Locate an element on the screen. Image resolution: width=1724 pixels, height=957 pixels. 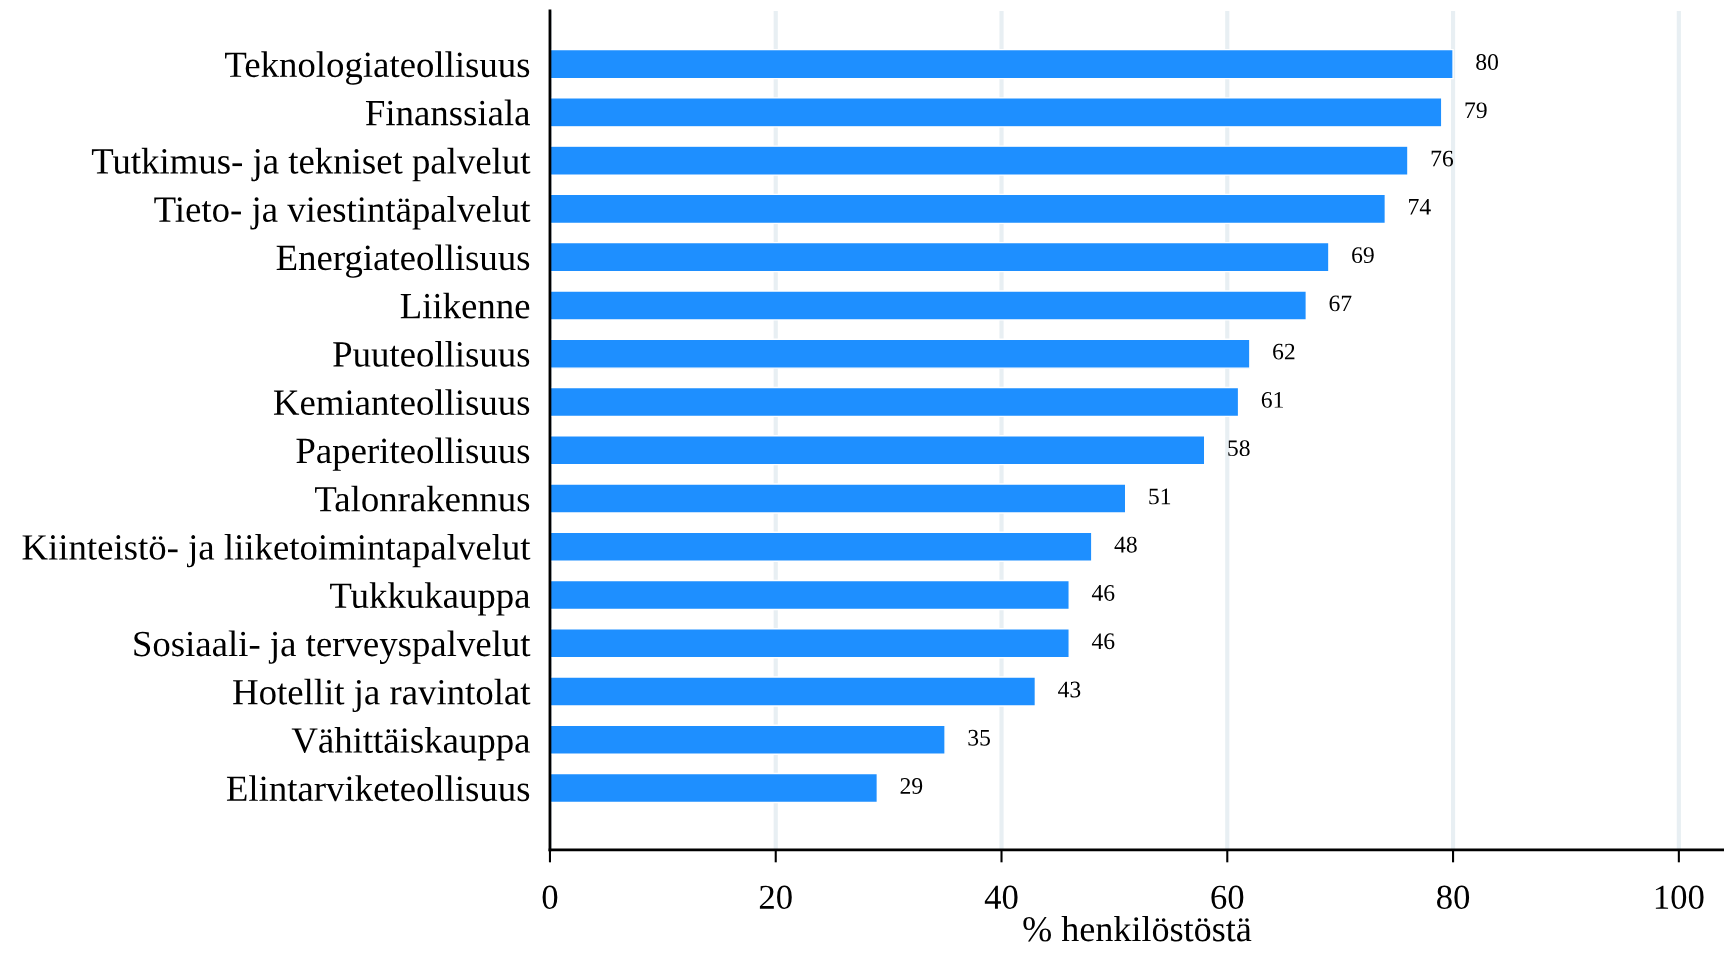
data-label: 61 is located at coordinates (1272, 399).